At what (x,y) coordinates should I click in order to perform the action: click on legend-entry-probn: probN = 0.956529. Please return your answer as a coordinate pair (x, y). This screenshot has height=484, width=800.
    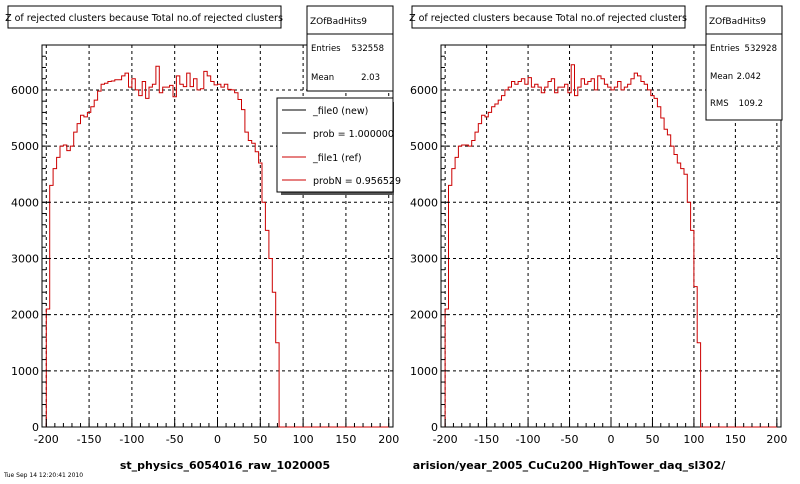
    Looking at the image, I should click on (357, 181).